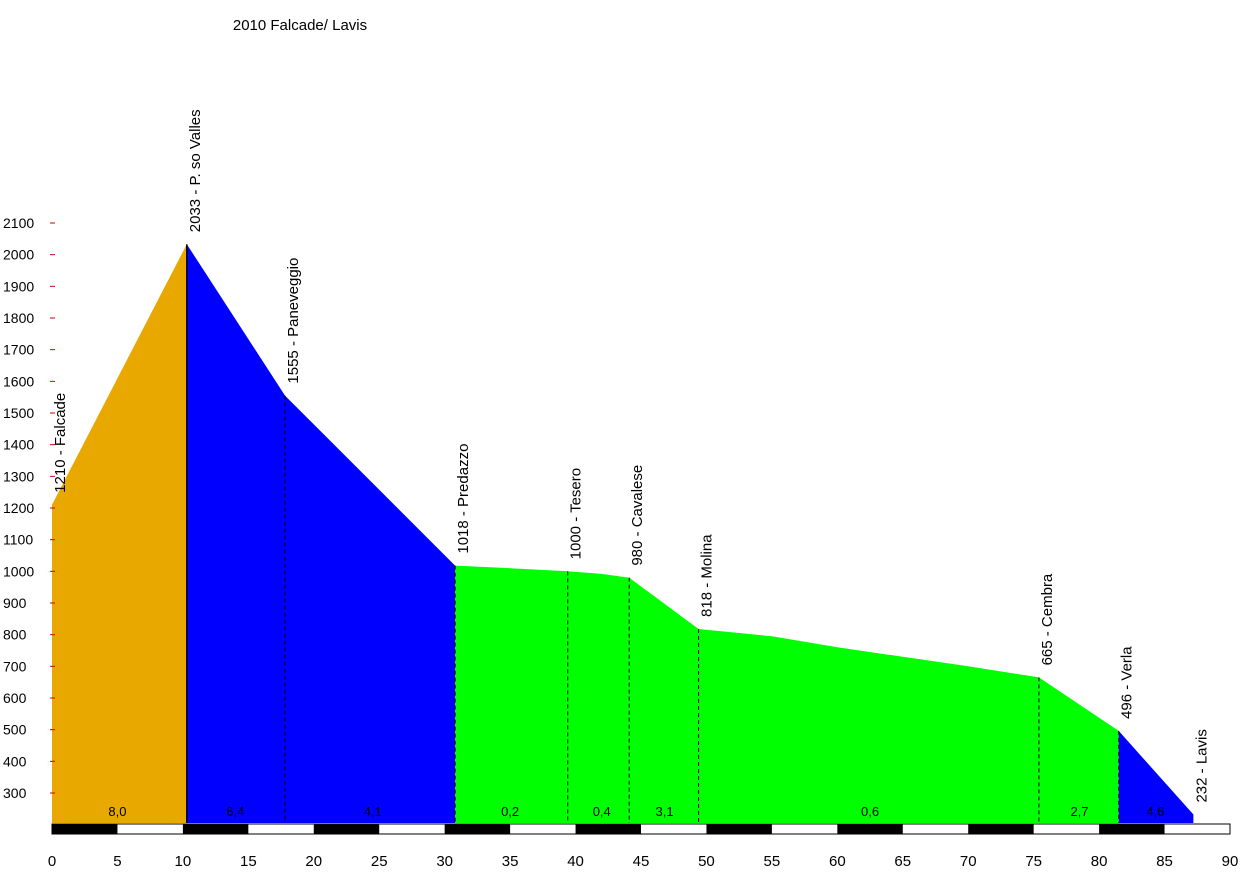  I want to click on waypoint-label: 496 - Verla, so click(1127, 682).